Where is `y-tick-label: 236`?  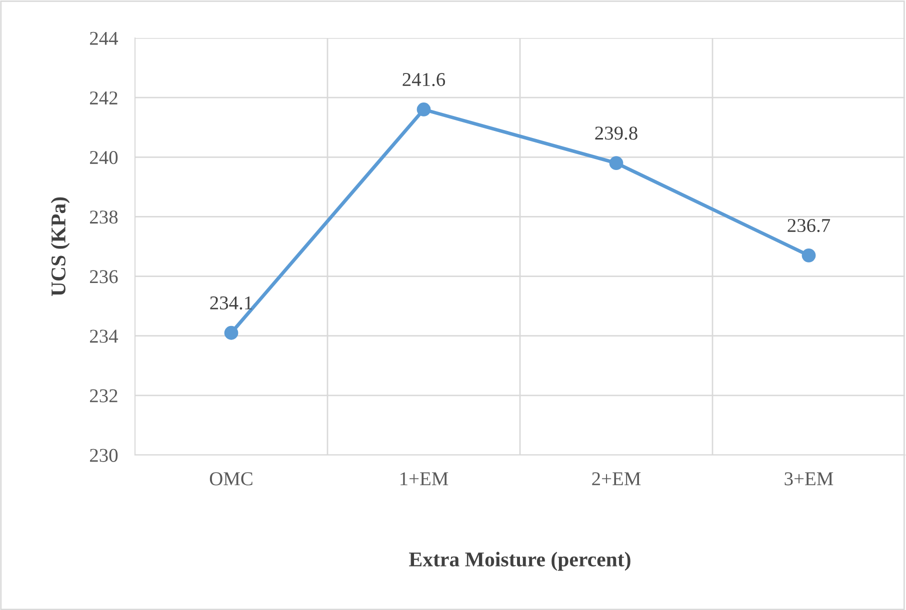 y-tick-label: 236 is located at coordinates (104, 277).